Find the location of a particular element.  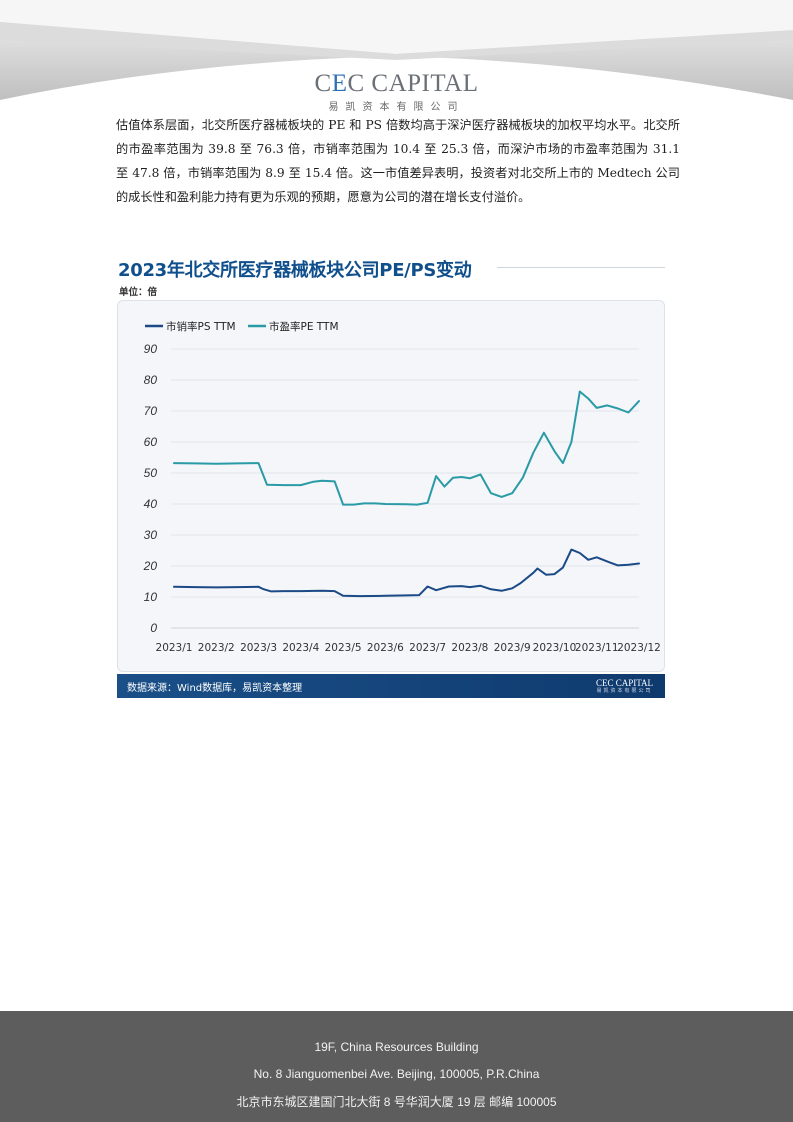

y-tick-label: 90 is located at coordinates (151, 349).